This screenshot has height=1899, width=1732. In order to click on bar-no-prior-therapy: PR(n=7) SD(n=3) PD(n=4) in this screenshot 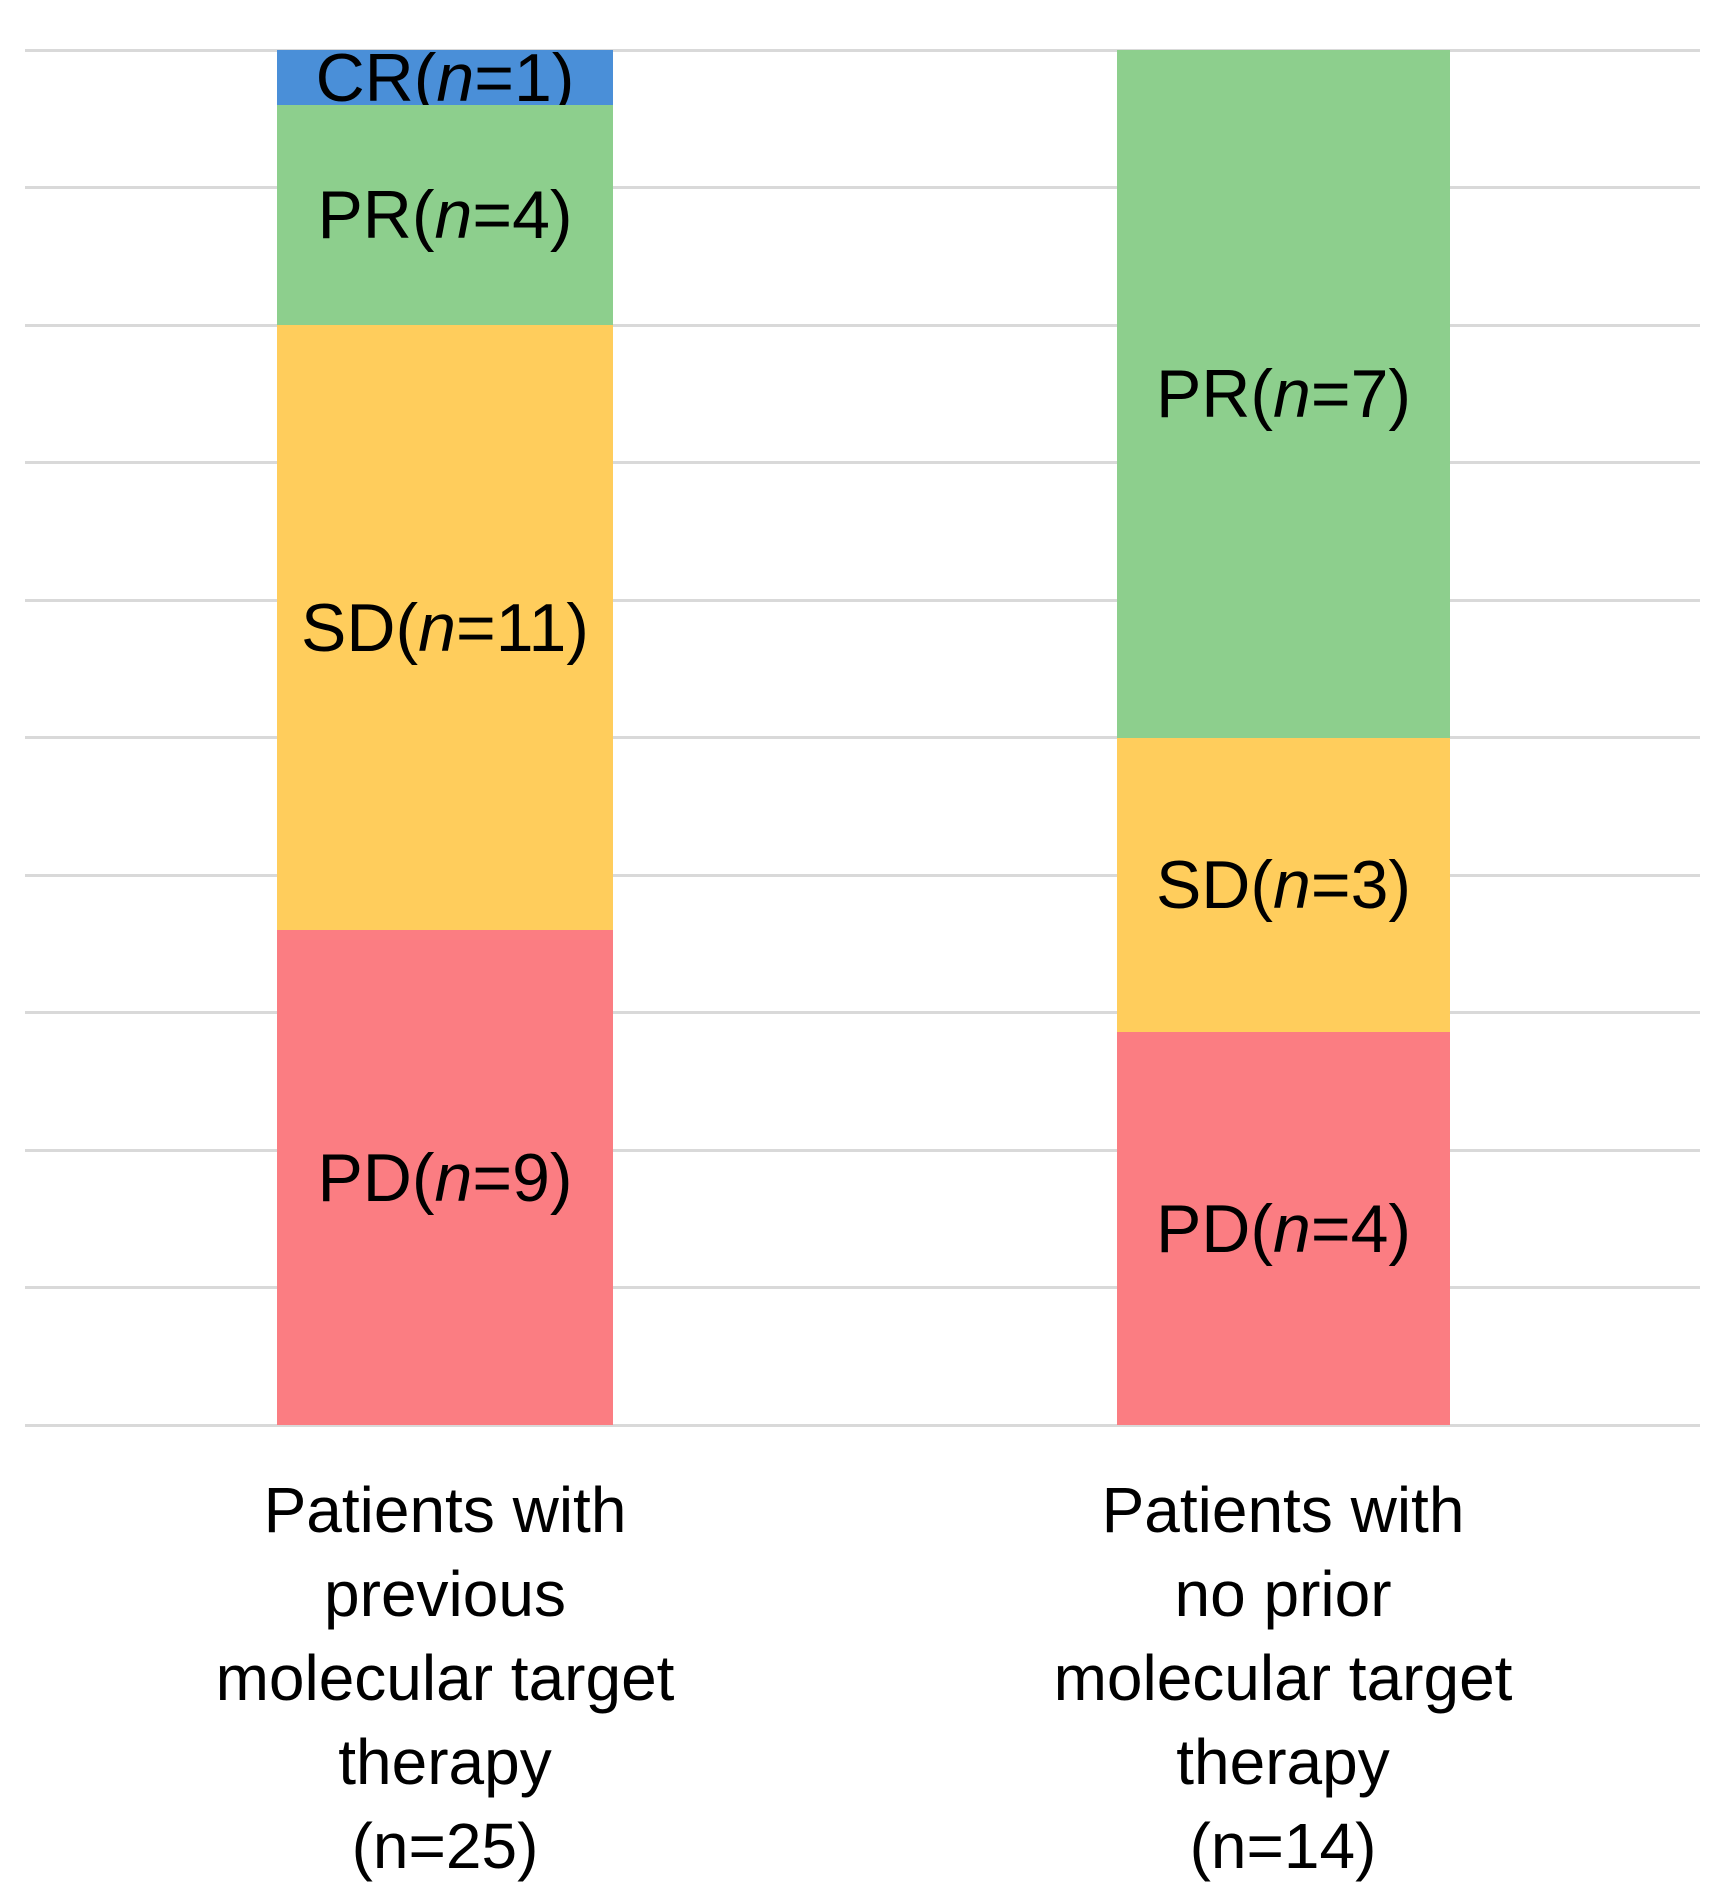, I will do `click(1283, 737)`.